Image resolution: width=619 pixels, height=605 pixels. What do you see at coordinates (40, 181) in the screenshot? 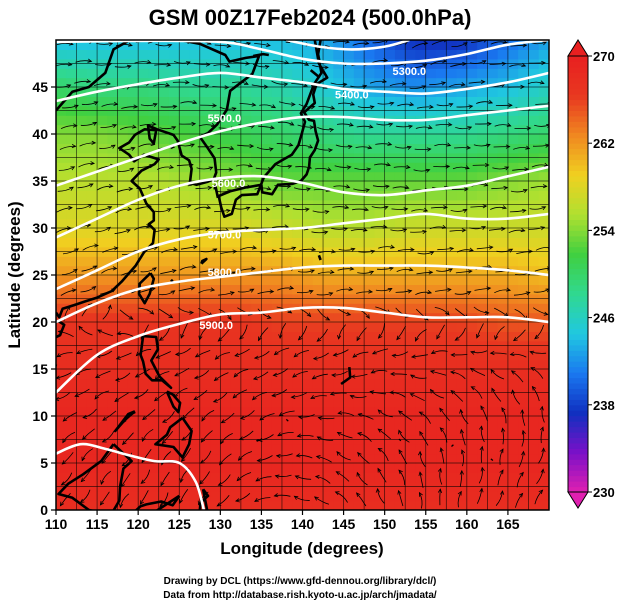
I see `y-tick-label: 35` at bounding box center [40, 181].